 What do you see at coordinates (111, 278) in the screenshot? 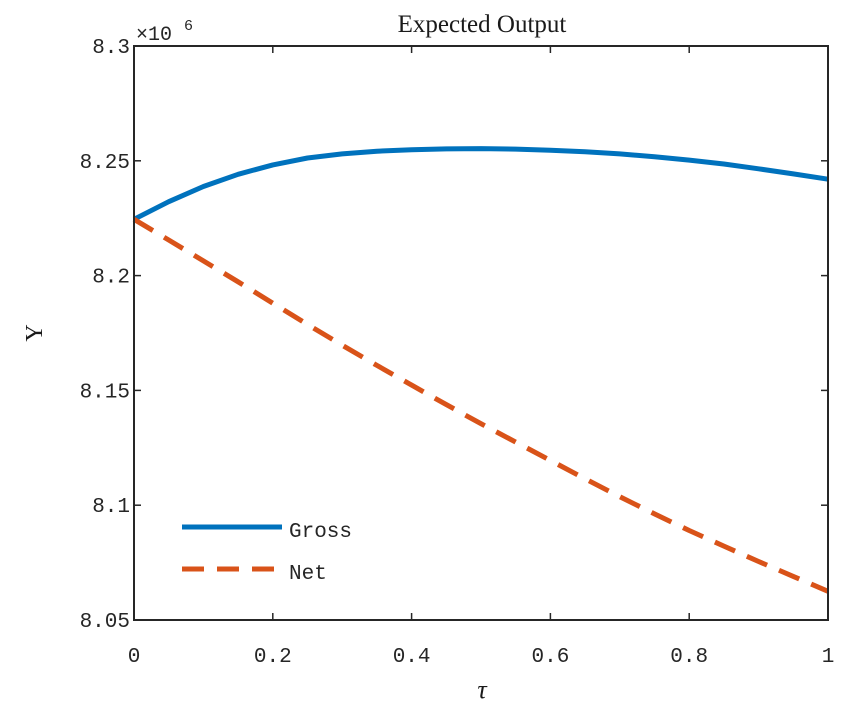
I see `y-tick-label: 8.2` at bounding box center [111, 278].